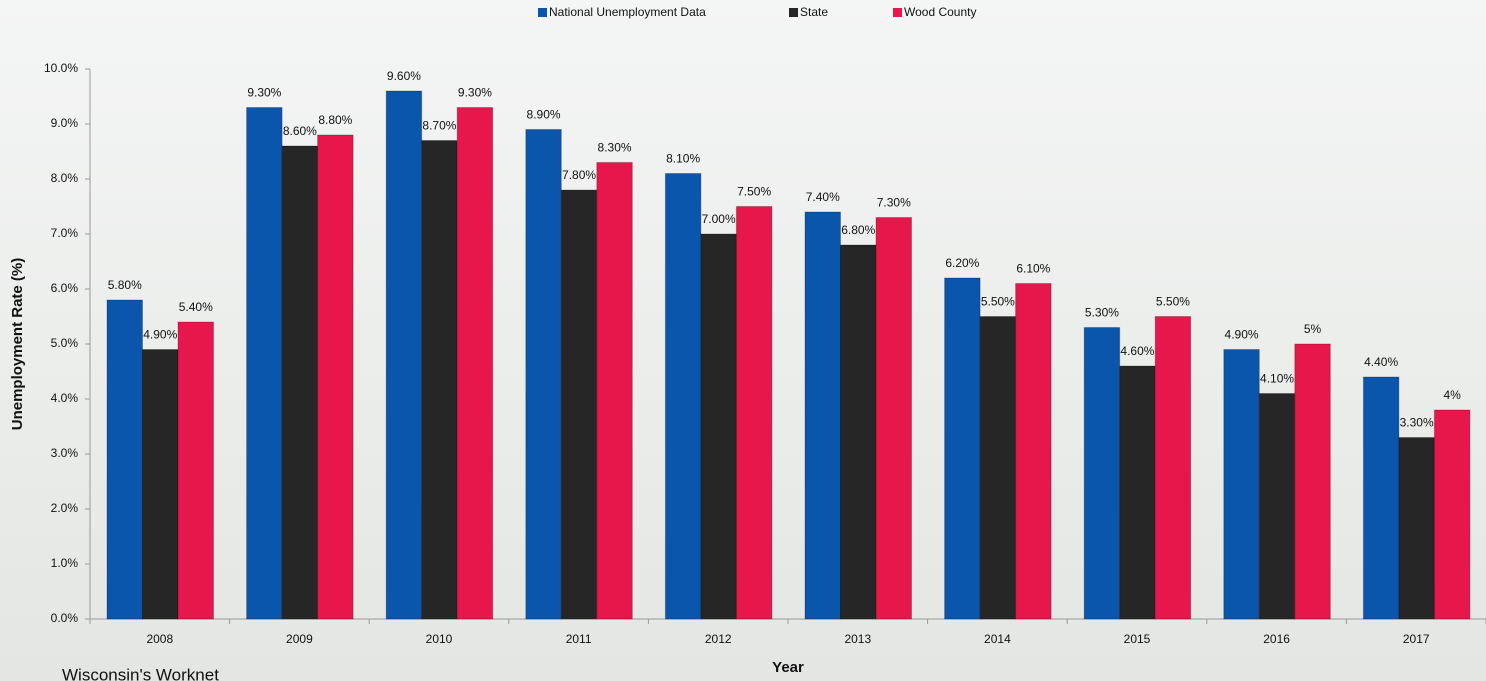 The height and width of the screenshot is (681, 1486). I want to click on value-label: 6.10%, so click(1033, 269).